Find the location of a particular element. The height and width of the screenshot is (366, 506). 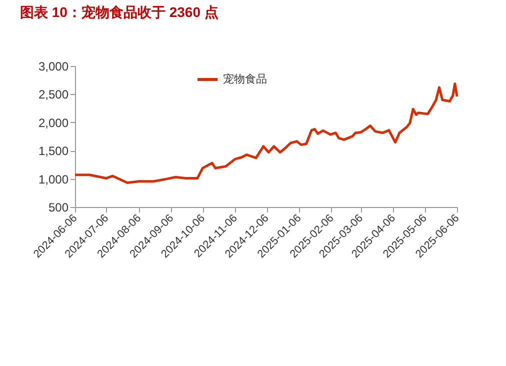

y-tick-label: 500 is located at coordinates (58, 207).